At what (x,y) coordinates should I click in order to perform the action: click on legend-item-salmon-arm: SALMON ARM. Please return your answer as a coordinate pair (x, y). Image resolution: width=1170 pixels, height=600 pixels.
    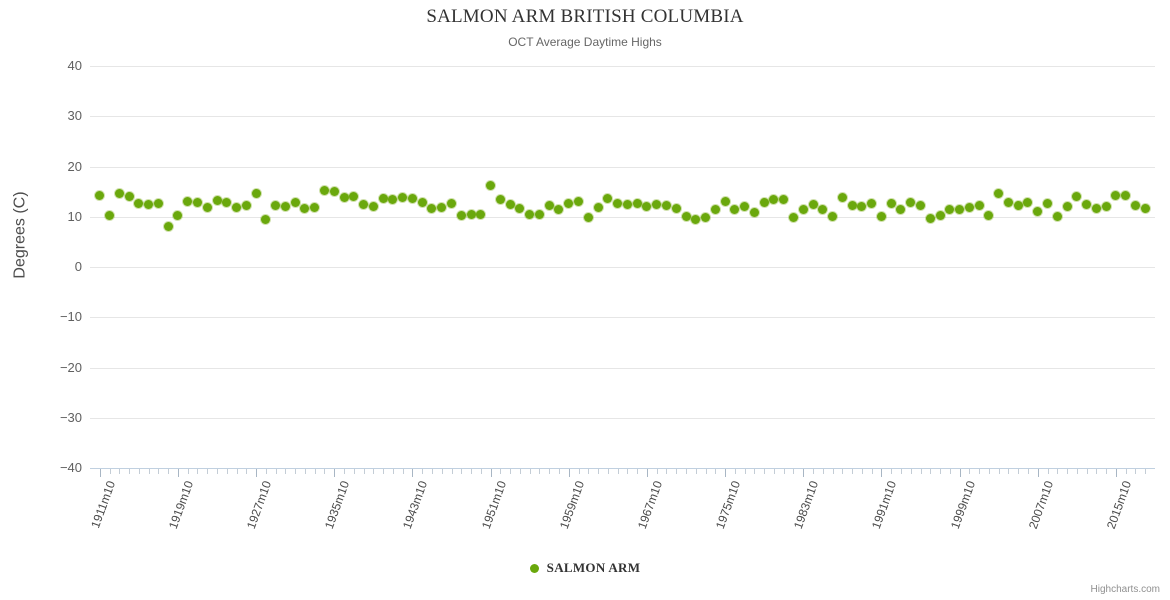
    Looking at the image, I should click on (585, 568).